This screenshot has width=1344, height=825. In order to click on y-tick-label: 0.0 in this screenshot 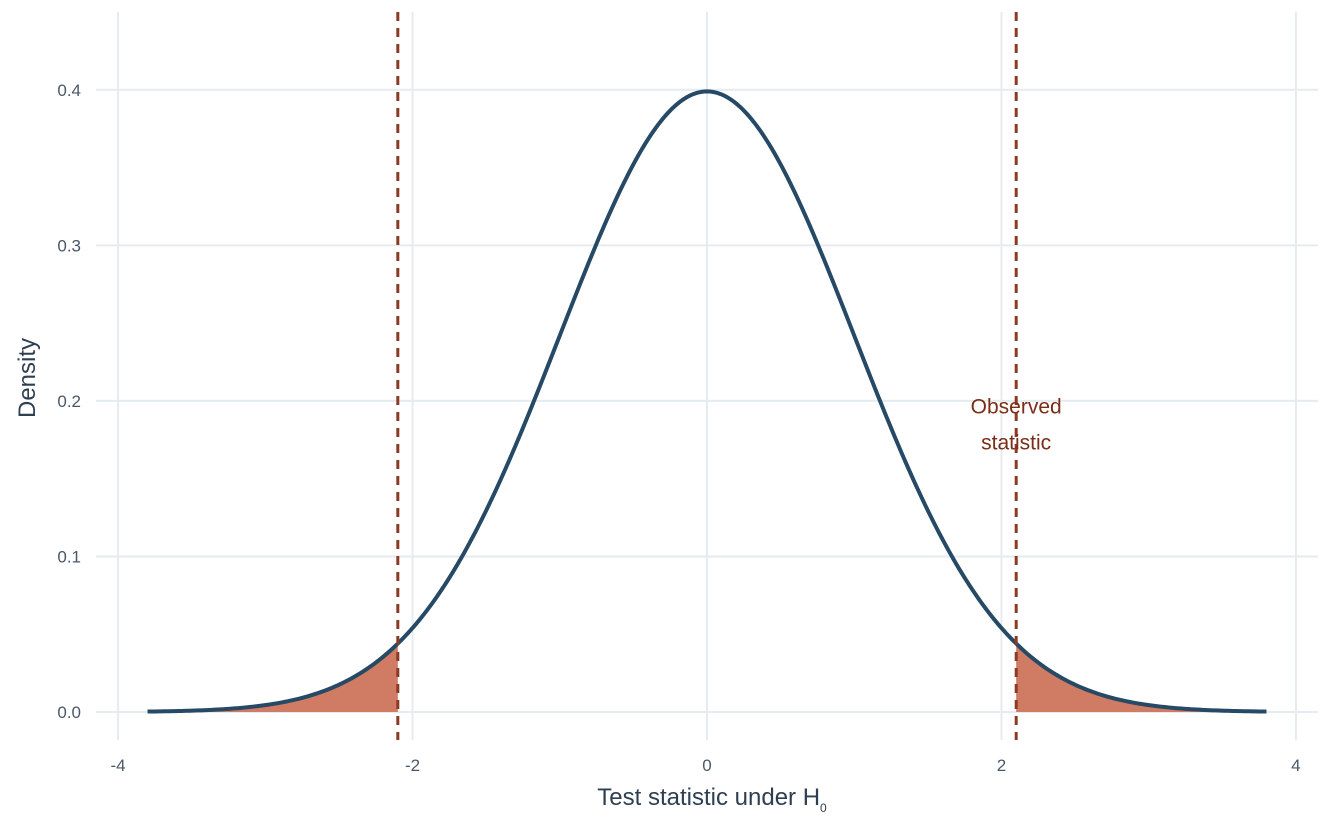, I will do `click(69, 712)`.